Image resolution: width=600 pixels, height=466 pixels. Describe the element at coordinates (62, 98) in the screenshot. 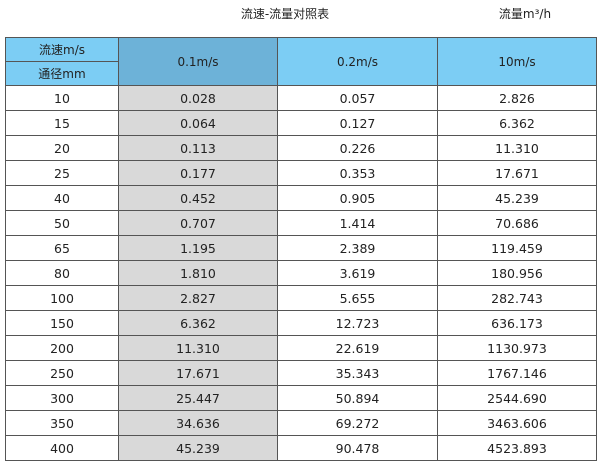

I see `diameter-cell: 10` at that location.